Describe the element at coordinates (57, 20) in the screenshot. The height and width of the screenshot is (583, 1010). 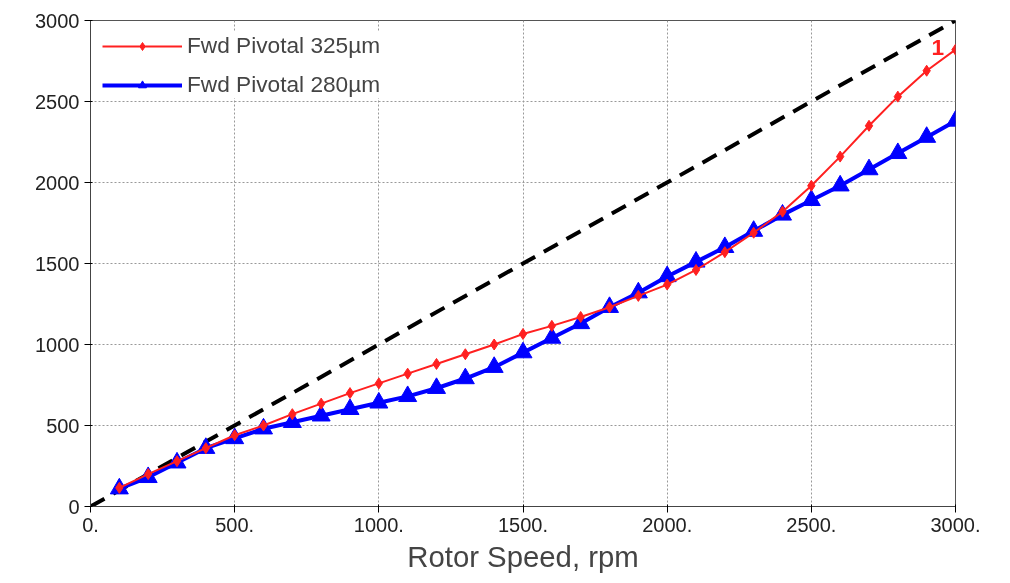
I see `y-tick-label: 3000` at that location.